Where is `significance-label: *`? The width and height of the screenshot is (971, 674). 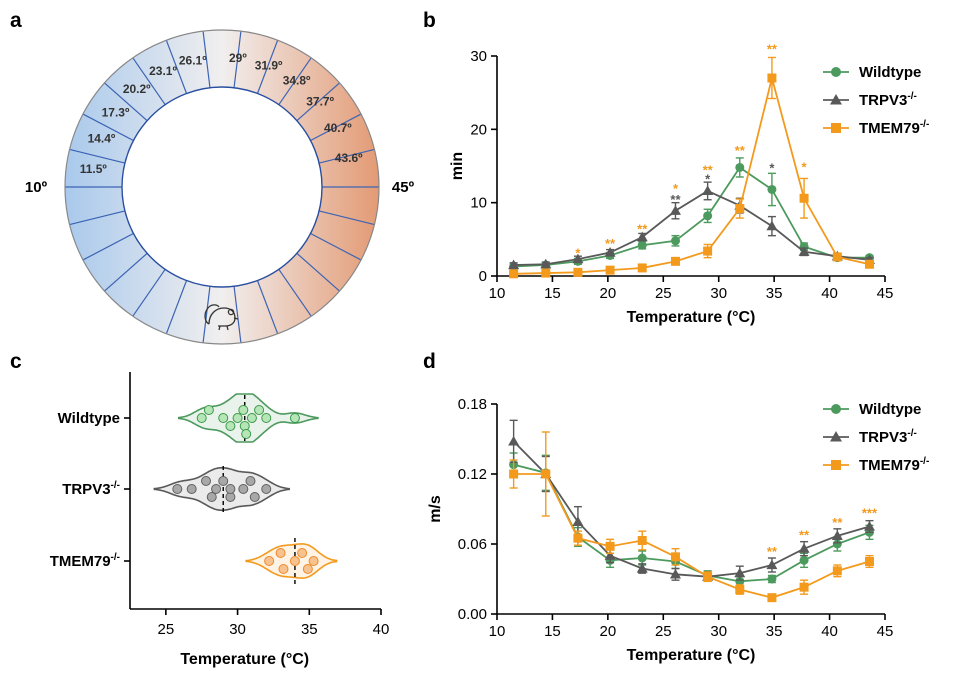 significance-label: * is located at coordinates (772, 167).